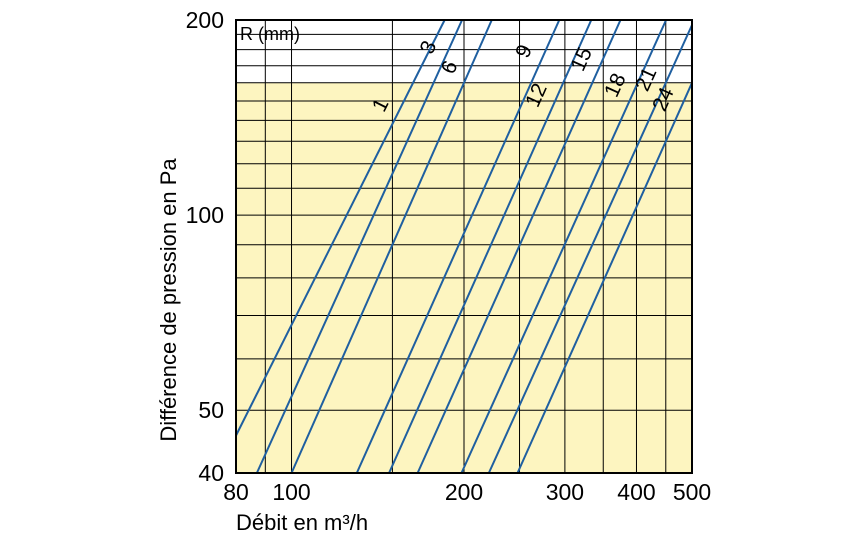 The width and height of the screenshot is (860, 538). Describe the element at coordinates (205, 20) in the screenshot. I see `y-tick-label: 200` at that location.